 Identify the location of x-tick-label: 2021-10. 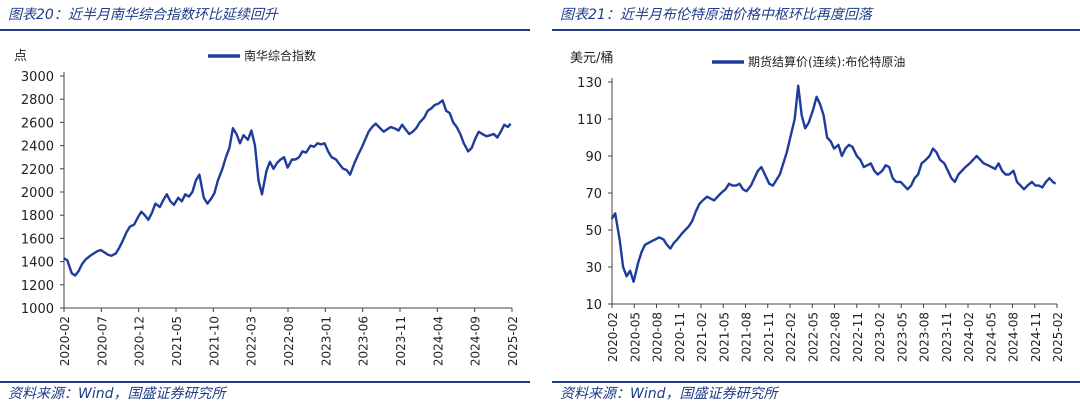
(214, 341).